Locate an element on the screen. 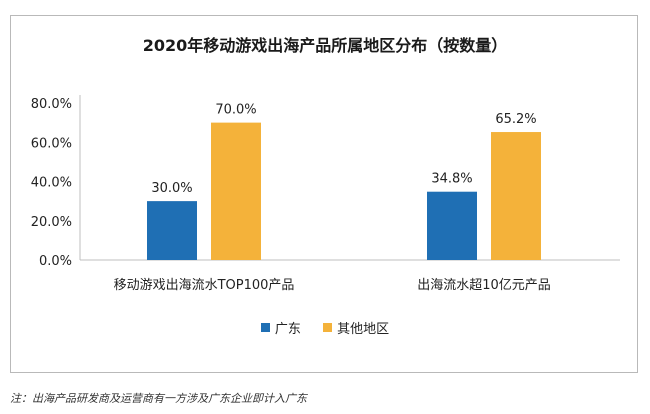  legend-item-other-regions: 其他地区 is located at coordinates (356, 327).